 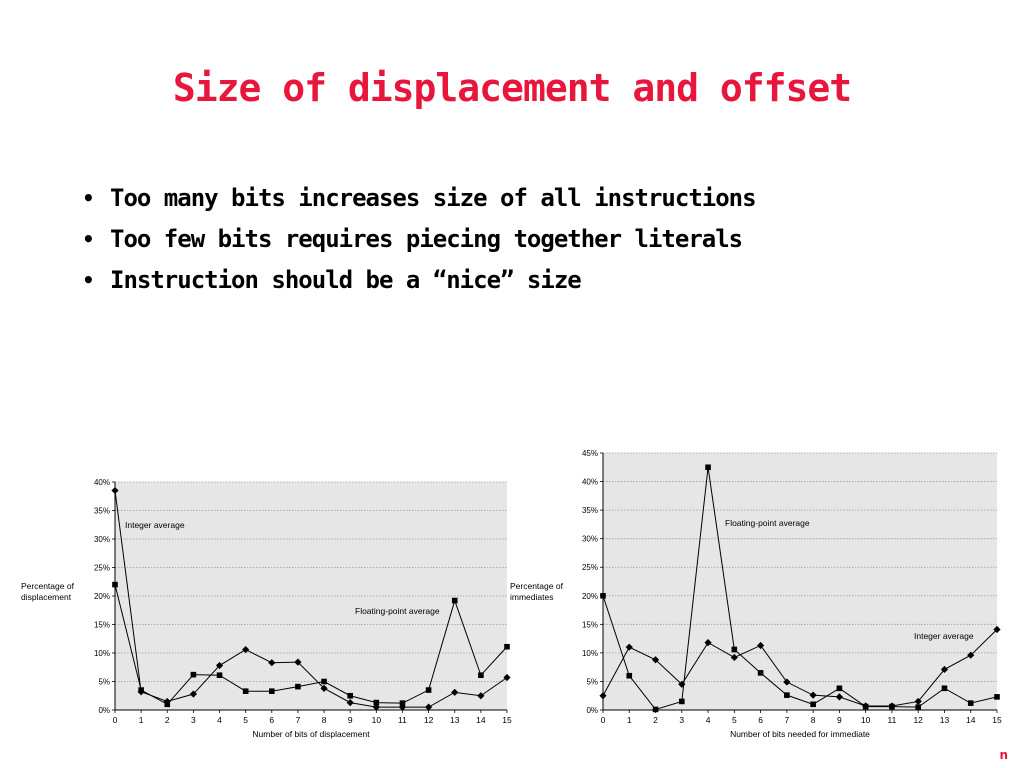 What do you see at coordinates (402, 720) in the screenshot?
I see `x-tick-label: 11` at bounding box center [402, 720].